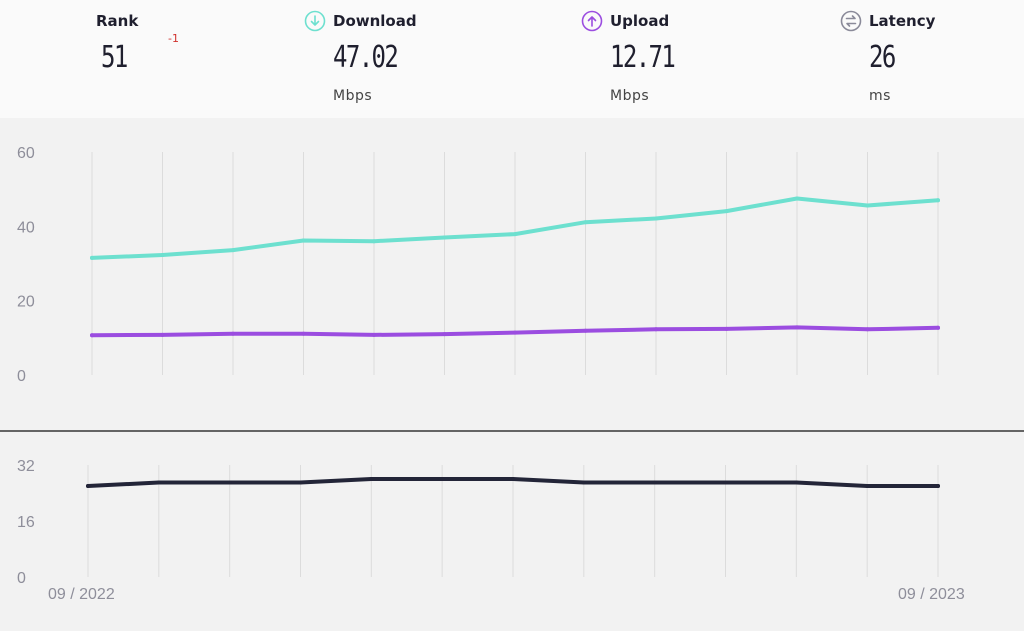  Describe the element at coordinates (196, 60) in the screenshot. I see `rank-metric: Rank 51 -1` at that location.